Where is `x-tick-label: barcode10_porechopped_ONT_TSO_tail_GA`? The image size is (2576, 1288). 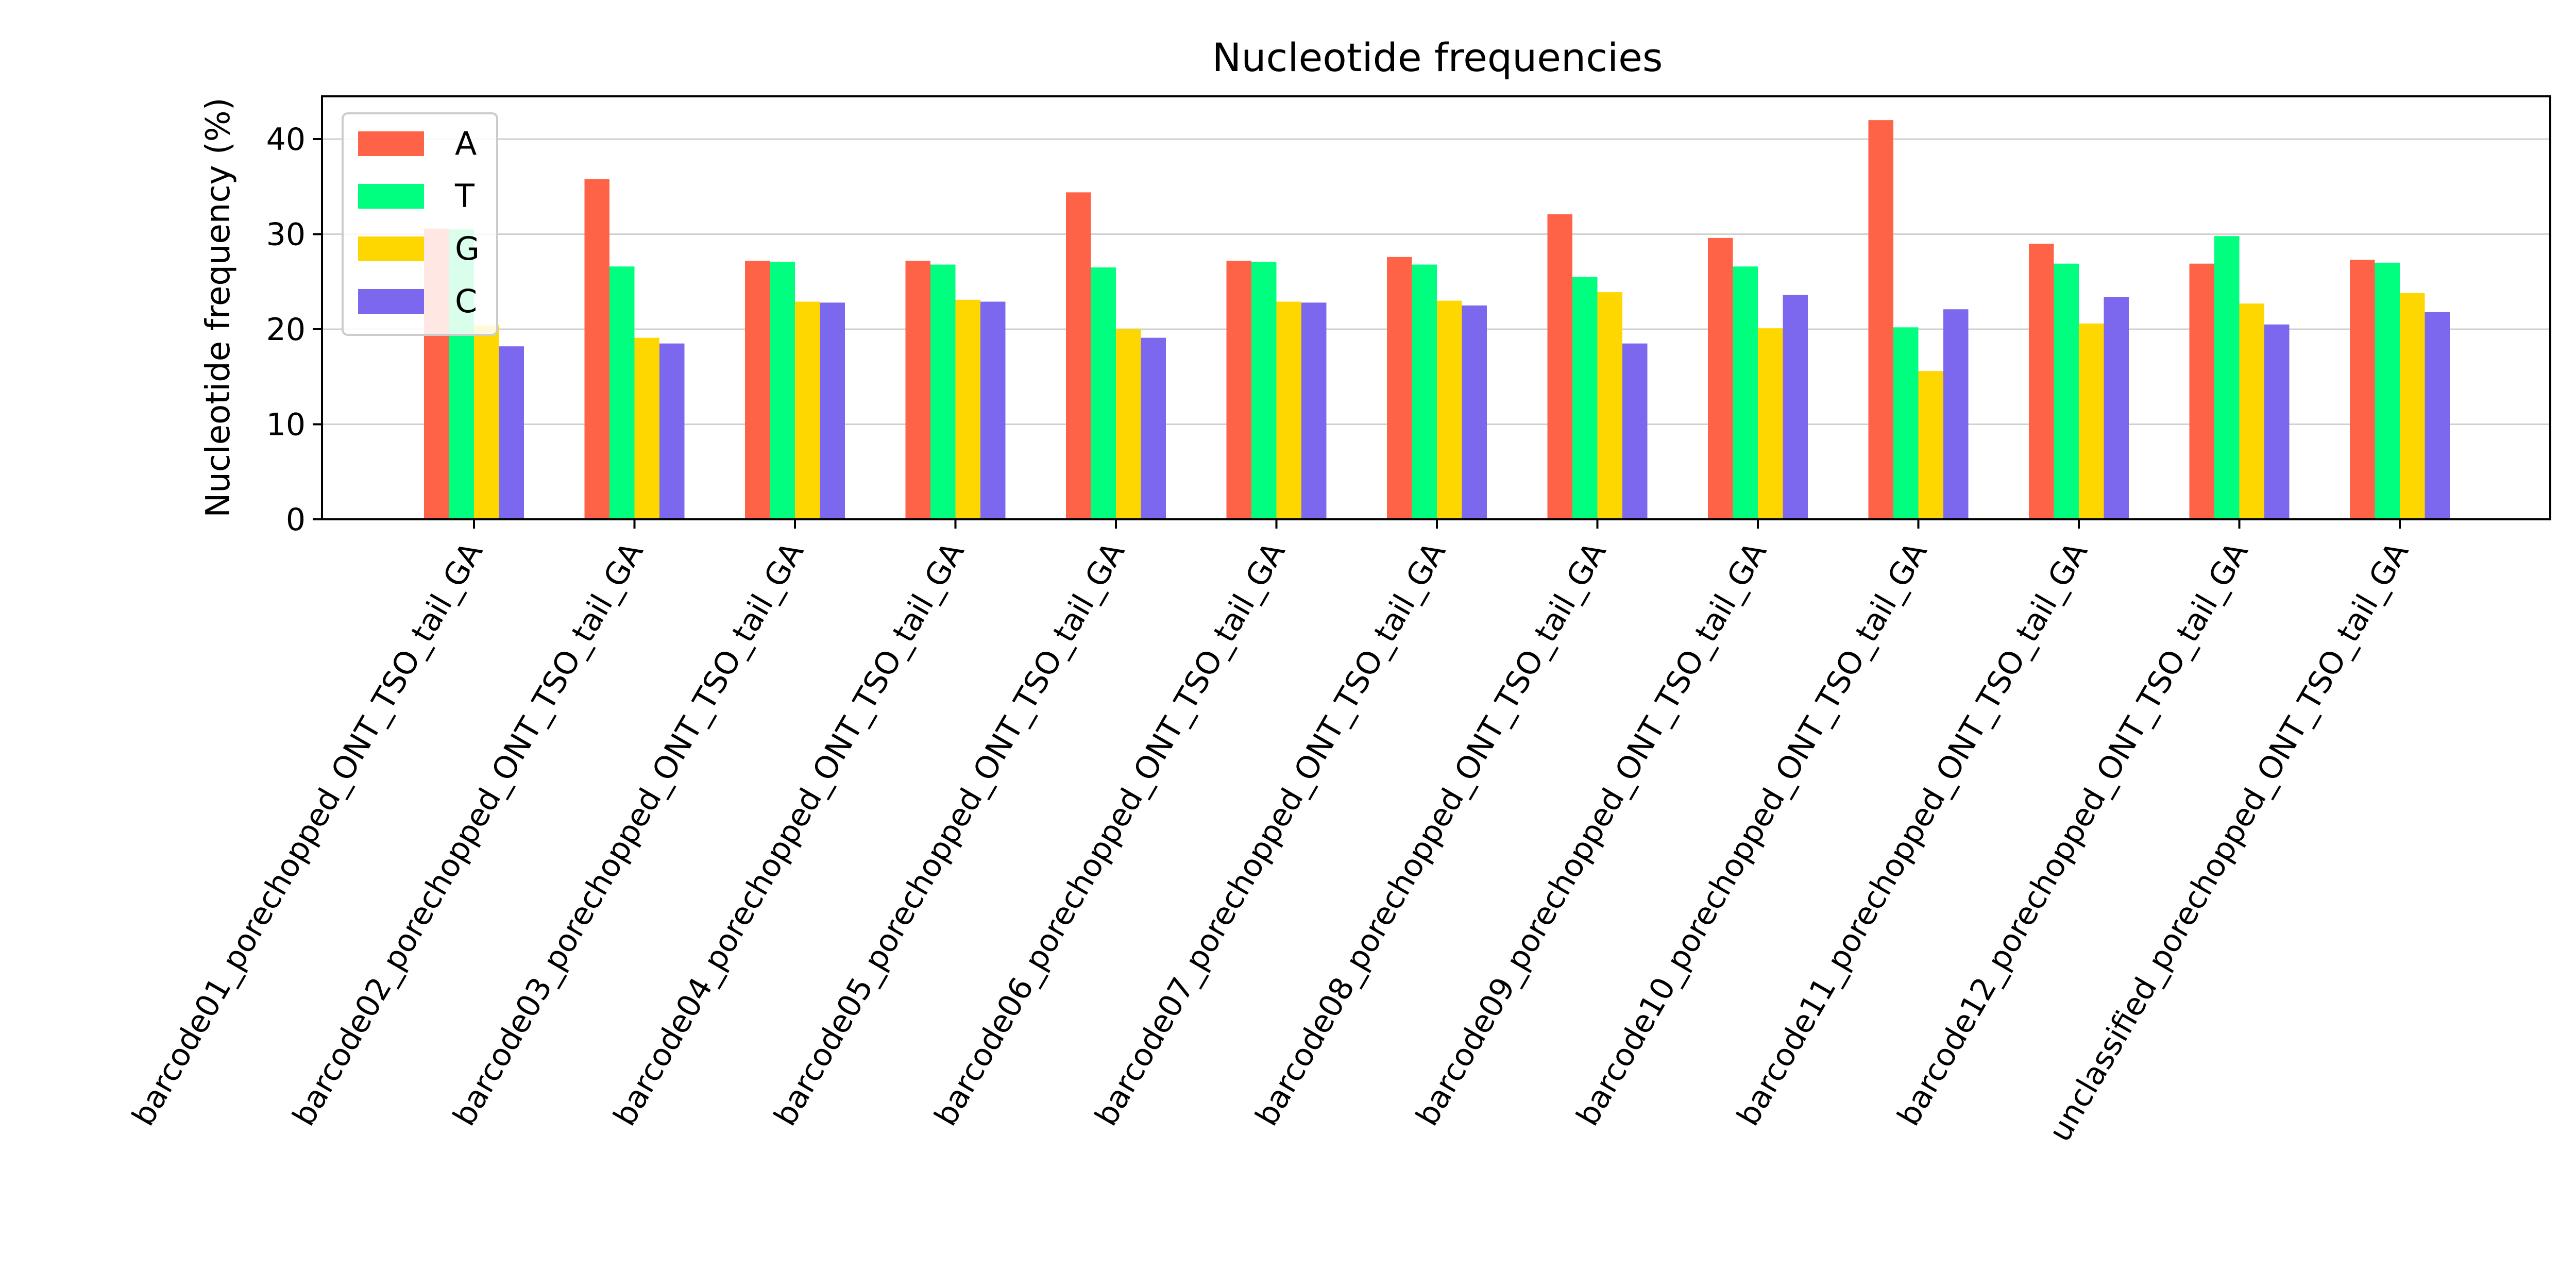 x-tick-label: barcode10_porechopped_ONT_TSO_tail_GA is located at coordinates (1751, 834).